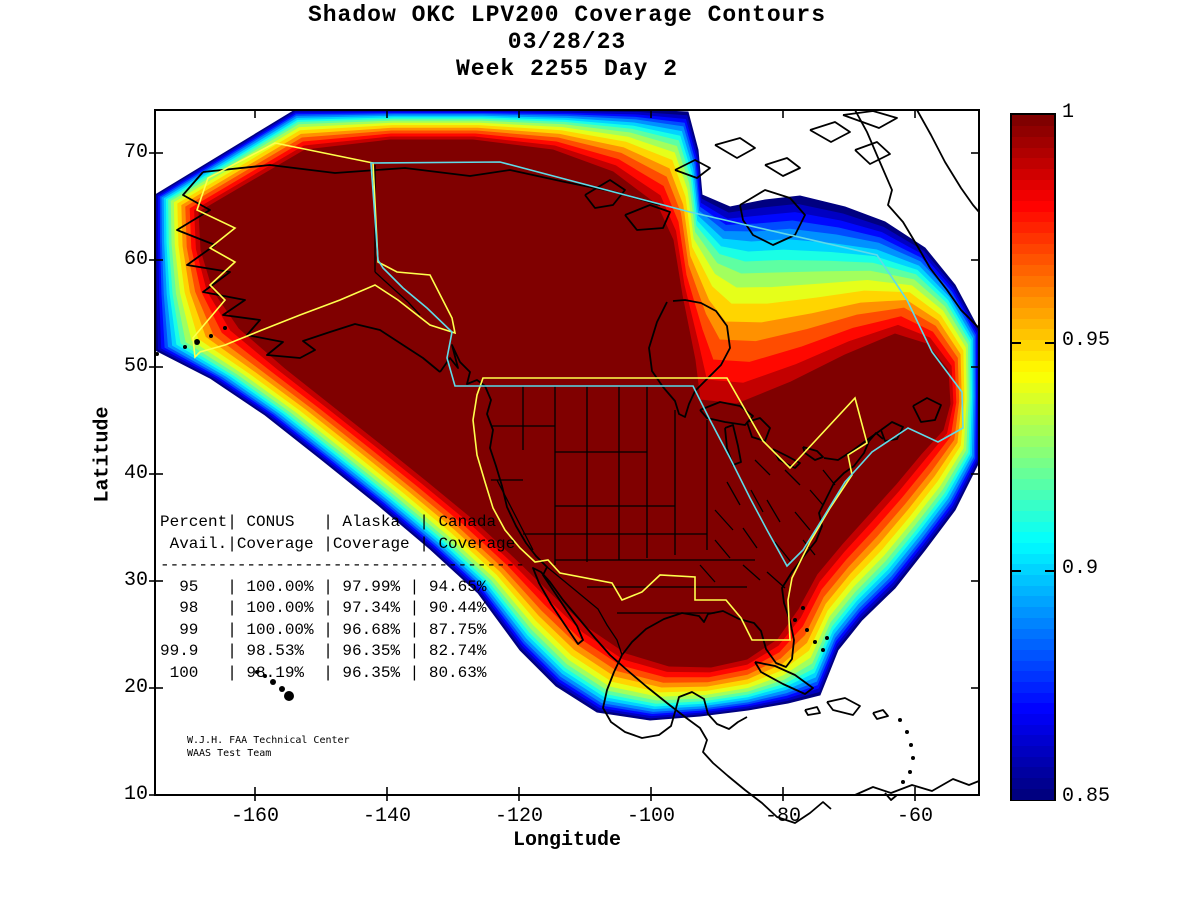  I want to click on x-axis-label: Longitude, so click(567, 840).